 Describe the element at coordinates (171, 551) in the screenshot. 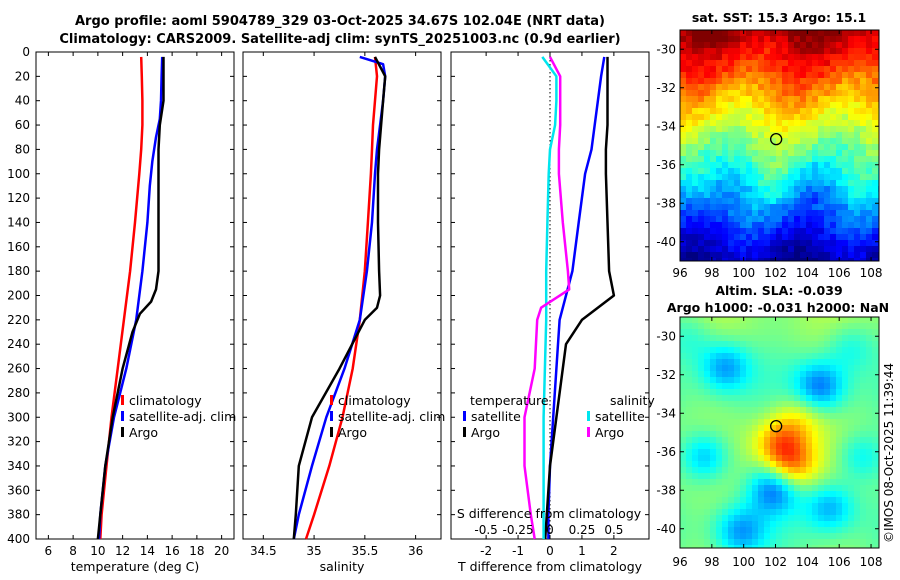

I see `temperature-xtick-label: 16` at that location.